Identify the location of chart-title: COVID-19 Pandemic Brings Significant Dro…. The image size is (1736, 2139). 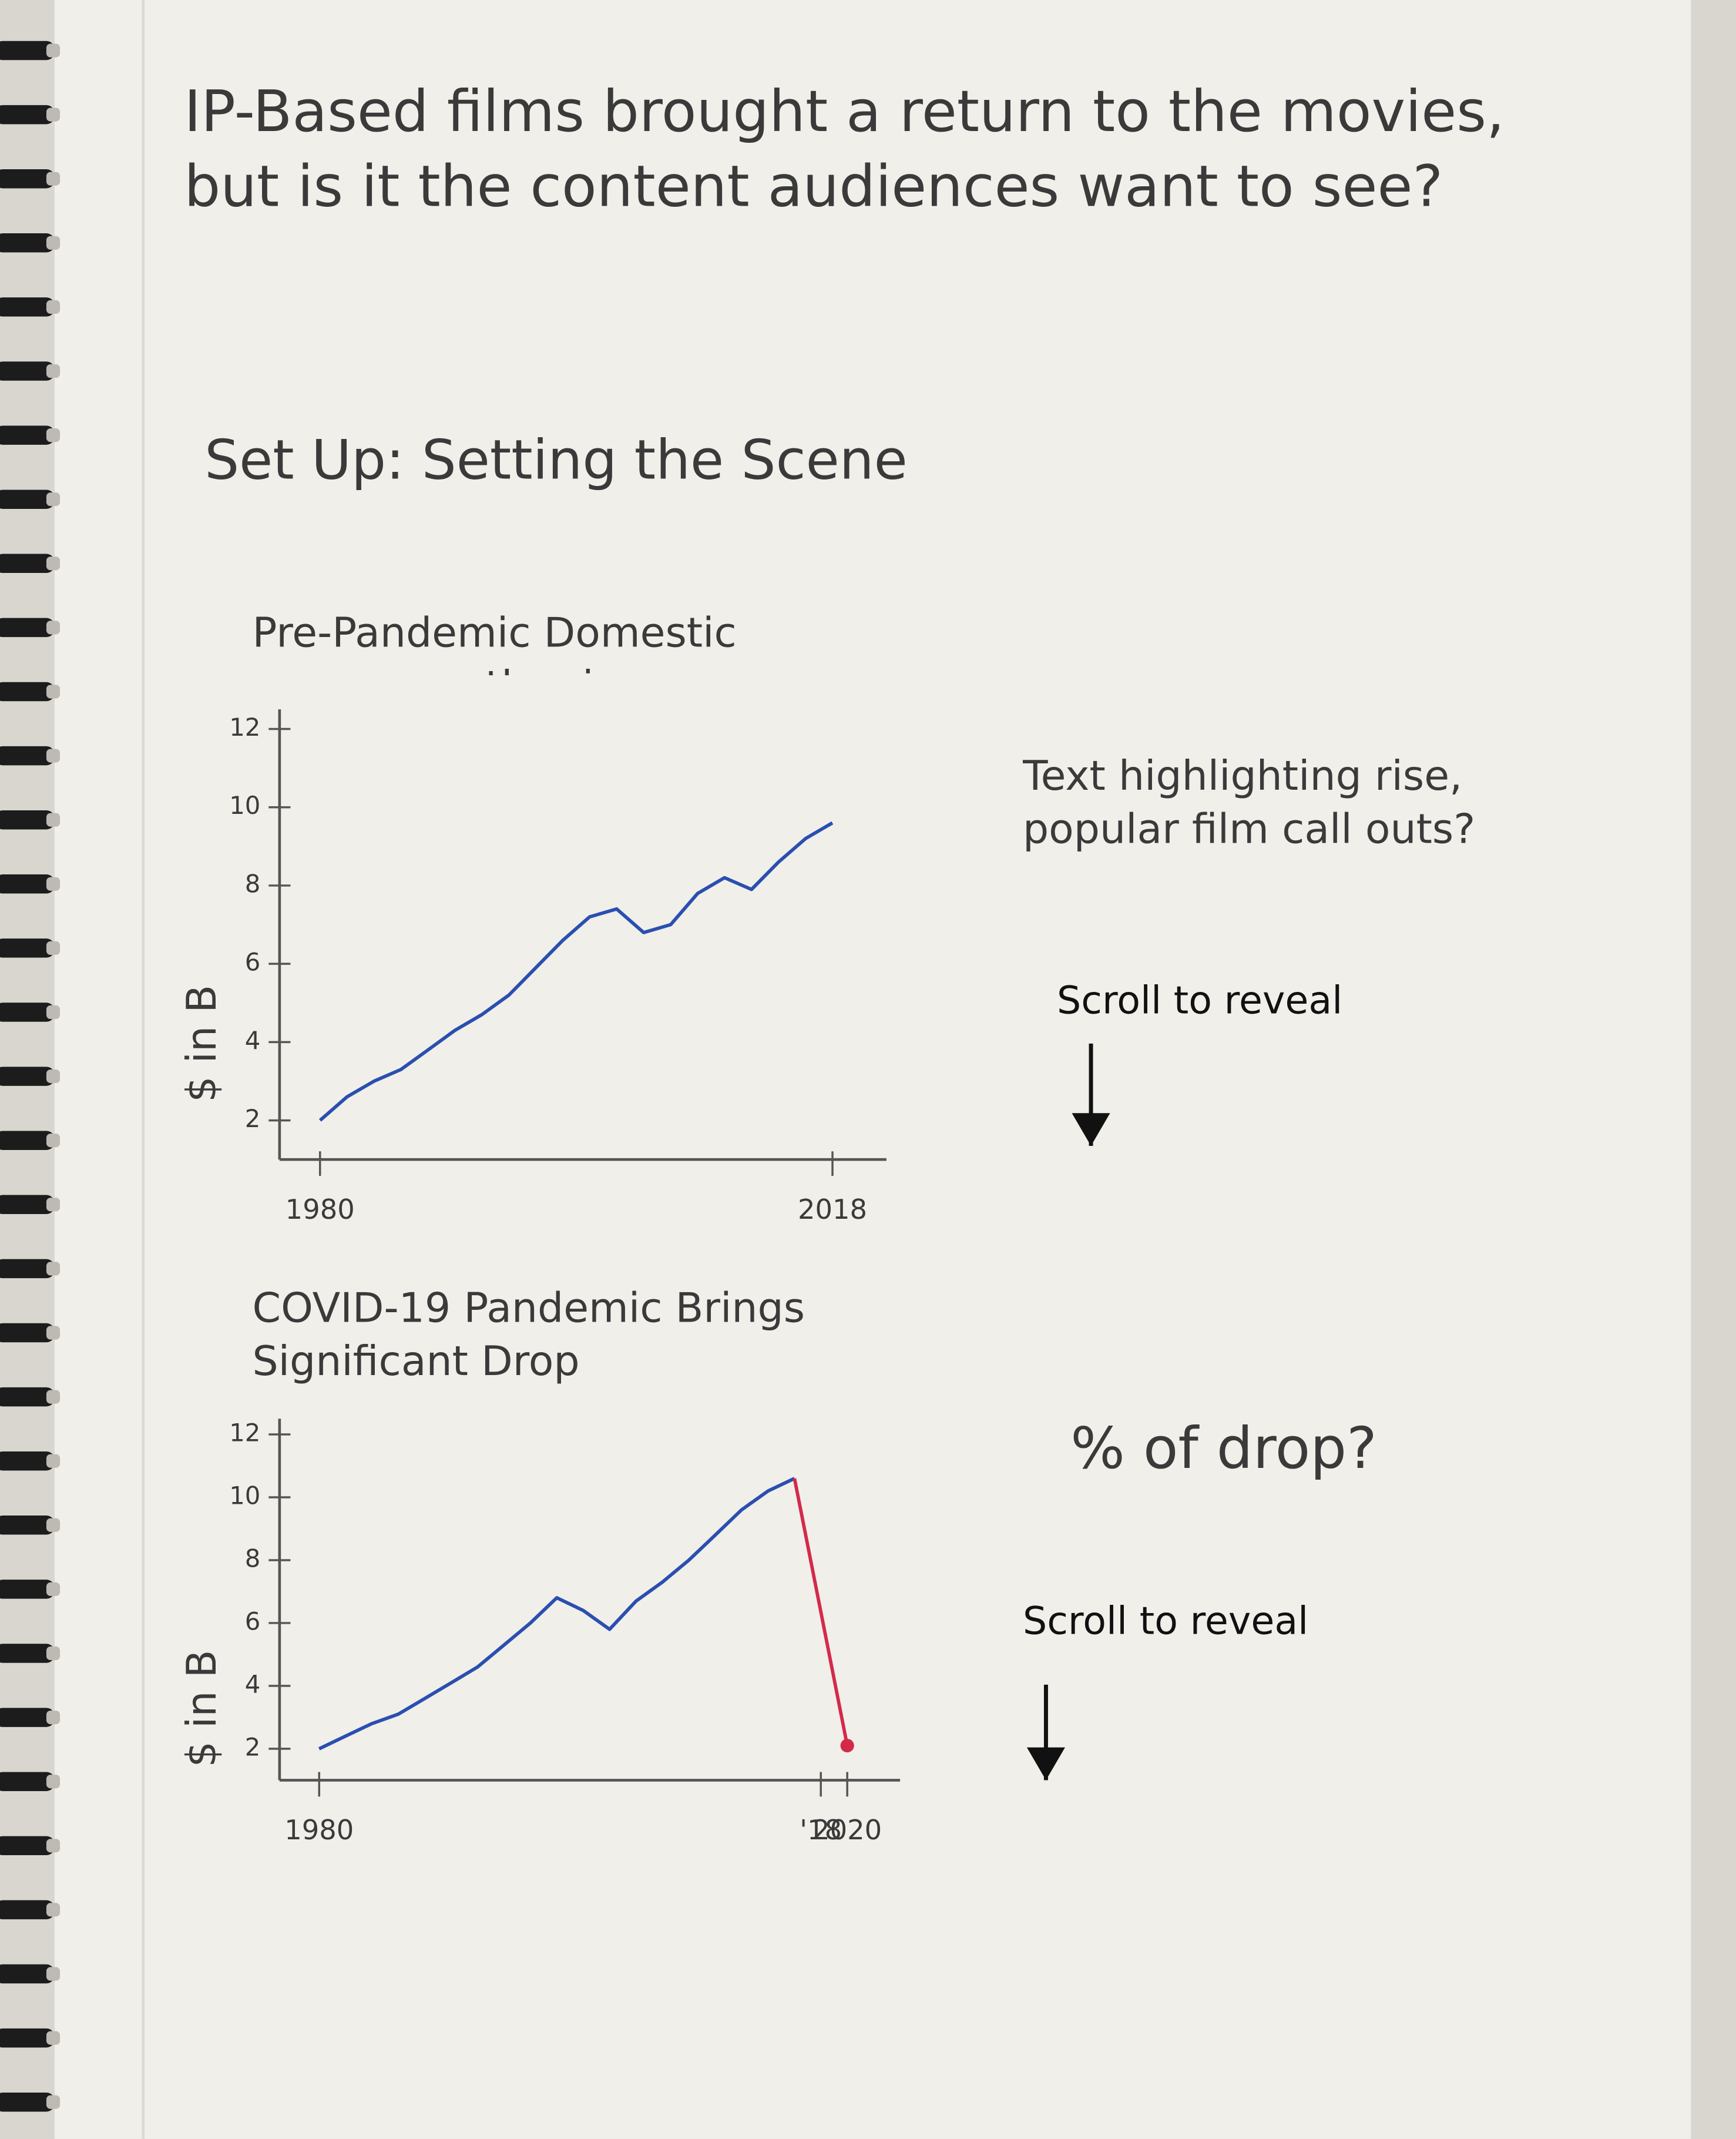
(528, 1336).